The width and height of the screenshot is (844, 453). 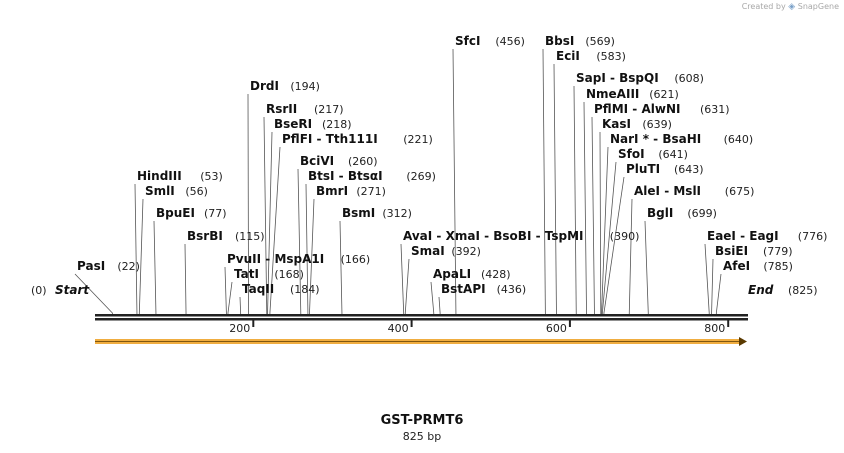 What do you see at coordinates (467, 41) in the screenshot?
I see `enzyme-name: SfcI` at bounding box center [467, 41].